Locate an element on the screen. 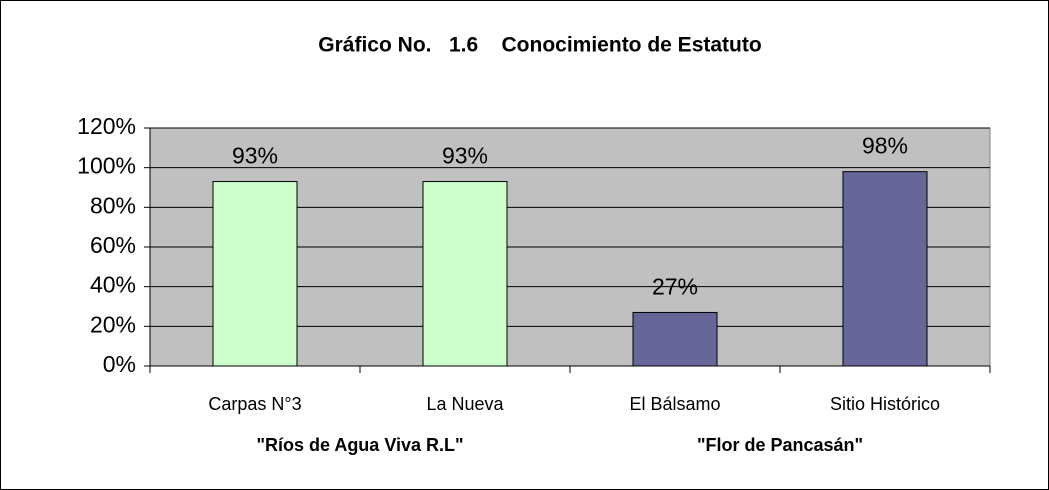 The height and width of the screenshot is (490, 1049). y-tick-label: 20% is located at coordinates (113, 324).